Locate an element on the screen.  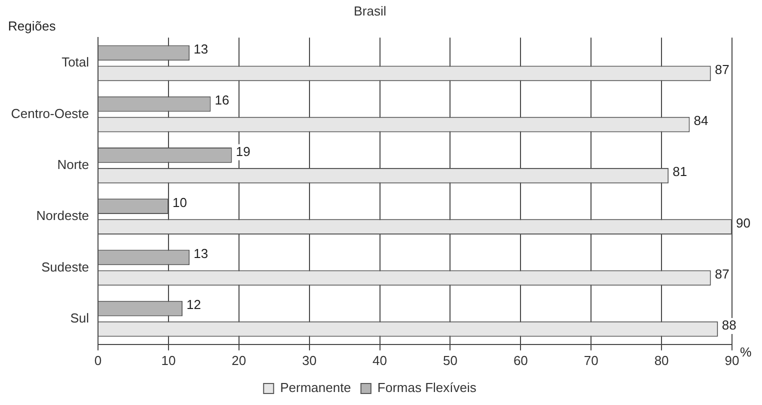
x-tick-label: 90 is located at coordinates (732, 360).